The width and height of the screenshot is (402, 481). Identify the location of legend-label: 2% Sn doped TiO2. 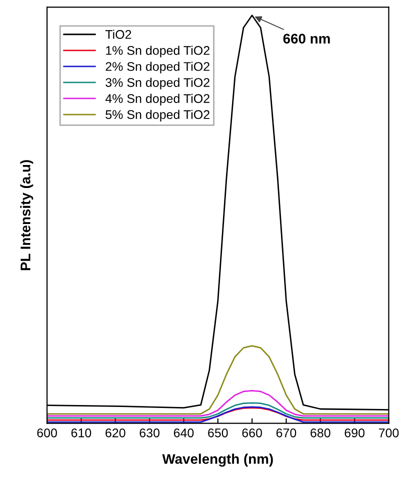
(158, 68).